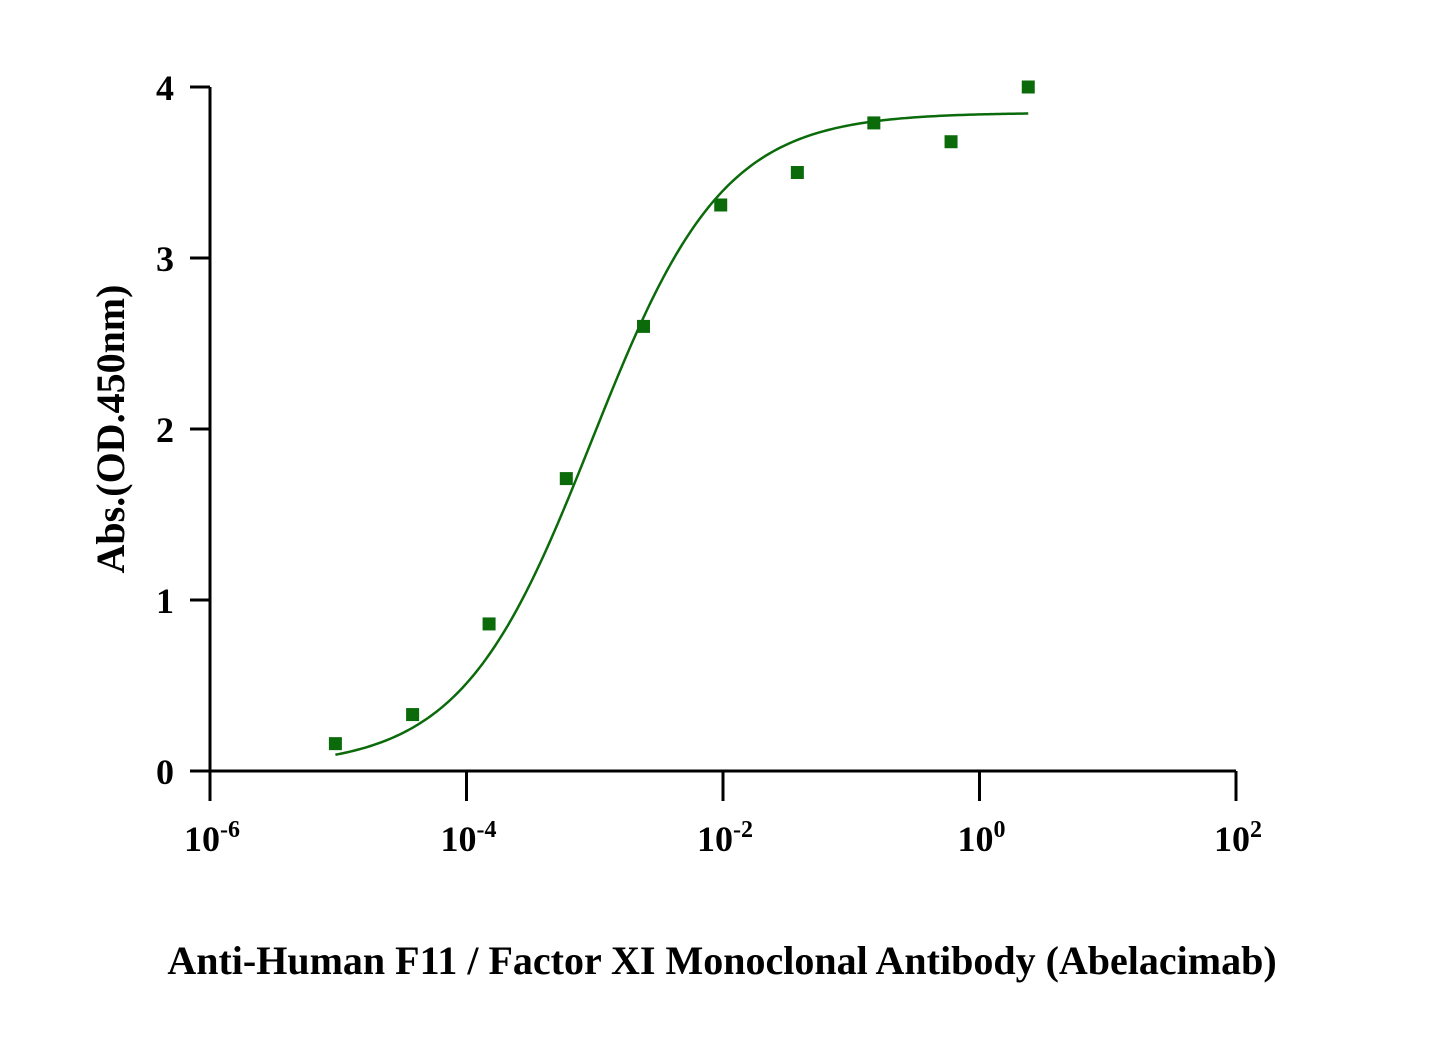 Image resolution: width=1445 pixels, height=1039 pixels. Describe the element at coordinates (110, 429) in the screenshot. I see `y-axis-title: Abs.(OD.450nm)` at that location.